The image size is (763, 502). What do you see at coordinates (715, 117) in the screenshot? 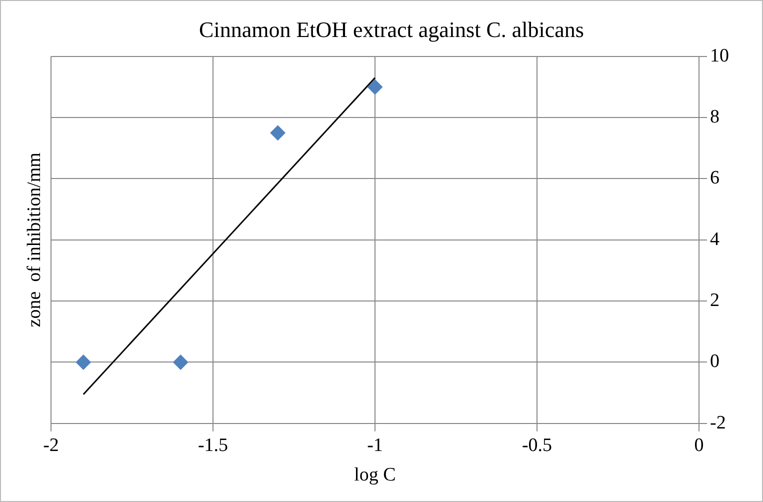
I see `y-tick-label: 8` at bounding box center [715, 117].